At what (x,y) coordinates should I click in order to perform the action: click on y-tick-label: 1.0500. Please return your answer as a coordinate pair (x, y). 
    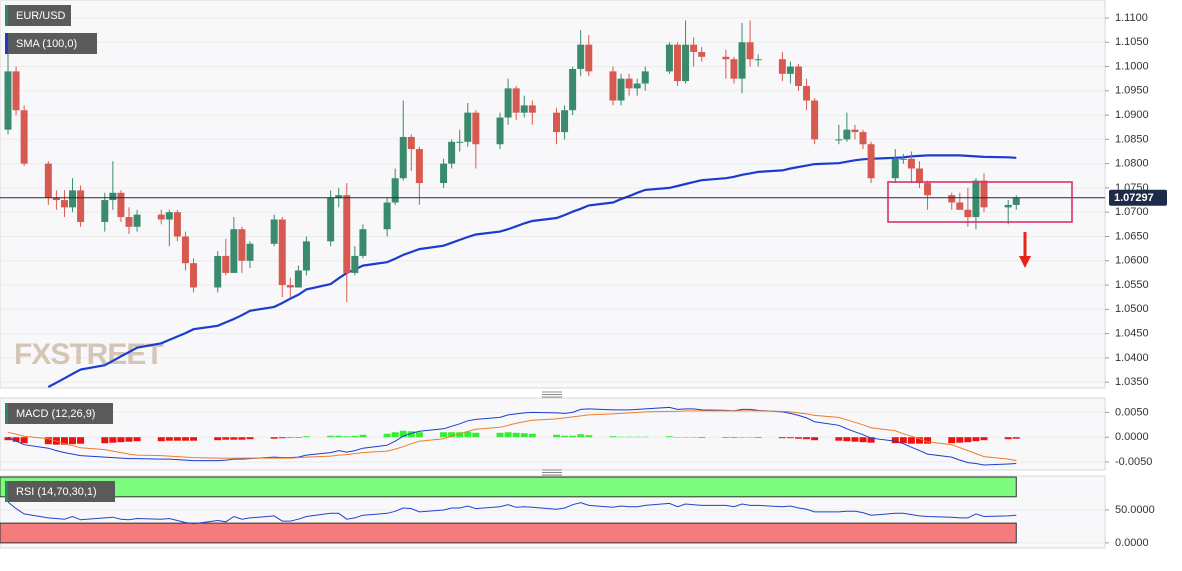
    Looking at the image, I should click on (1132, 309).